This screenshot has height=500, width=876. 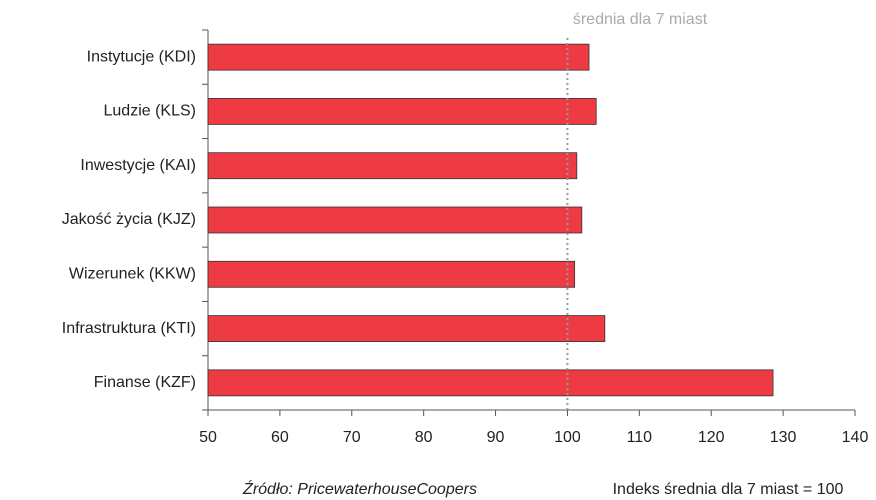 What do you see at coordinates (424, 437) in the screenshot?
I see `x-tick-label: 80` at bounding box center [424, 437].